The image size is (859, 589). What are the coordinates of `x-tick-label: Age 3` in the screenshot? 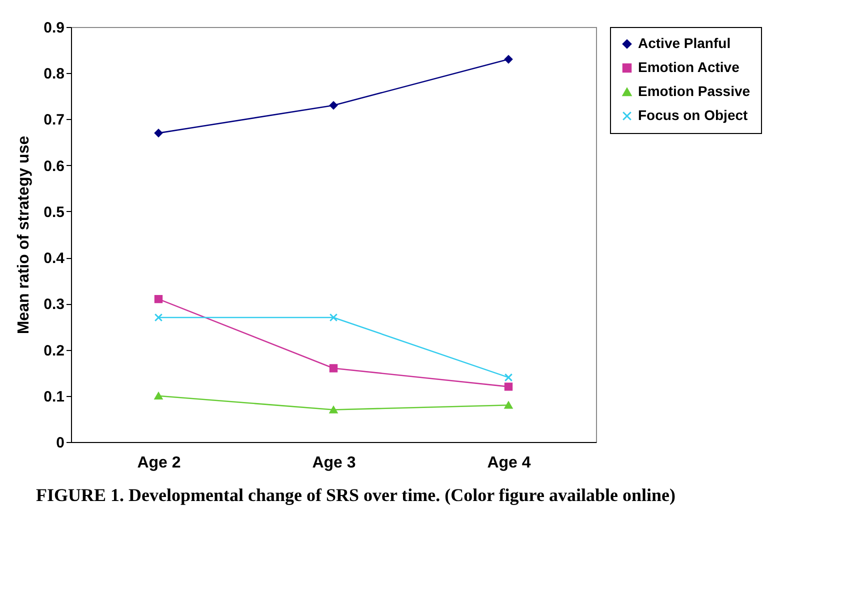 It's located at (334, 463).